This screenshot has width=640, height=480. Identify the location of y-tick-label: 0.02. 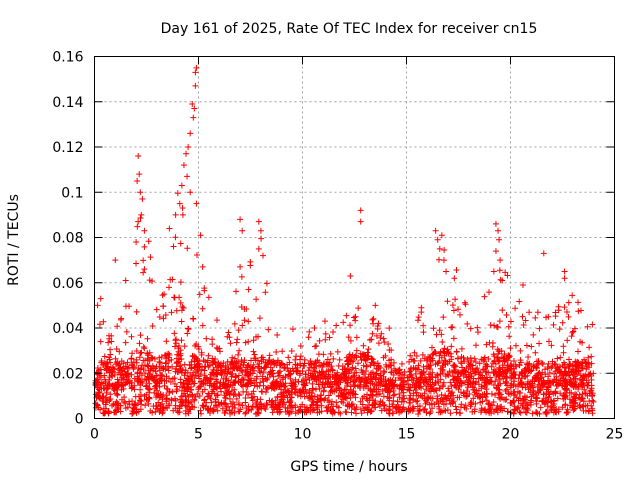
(67, 374).